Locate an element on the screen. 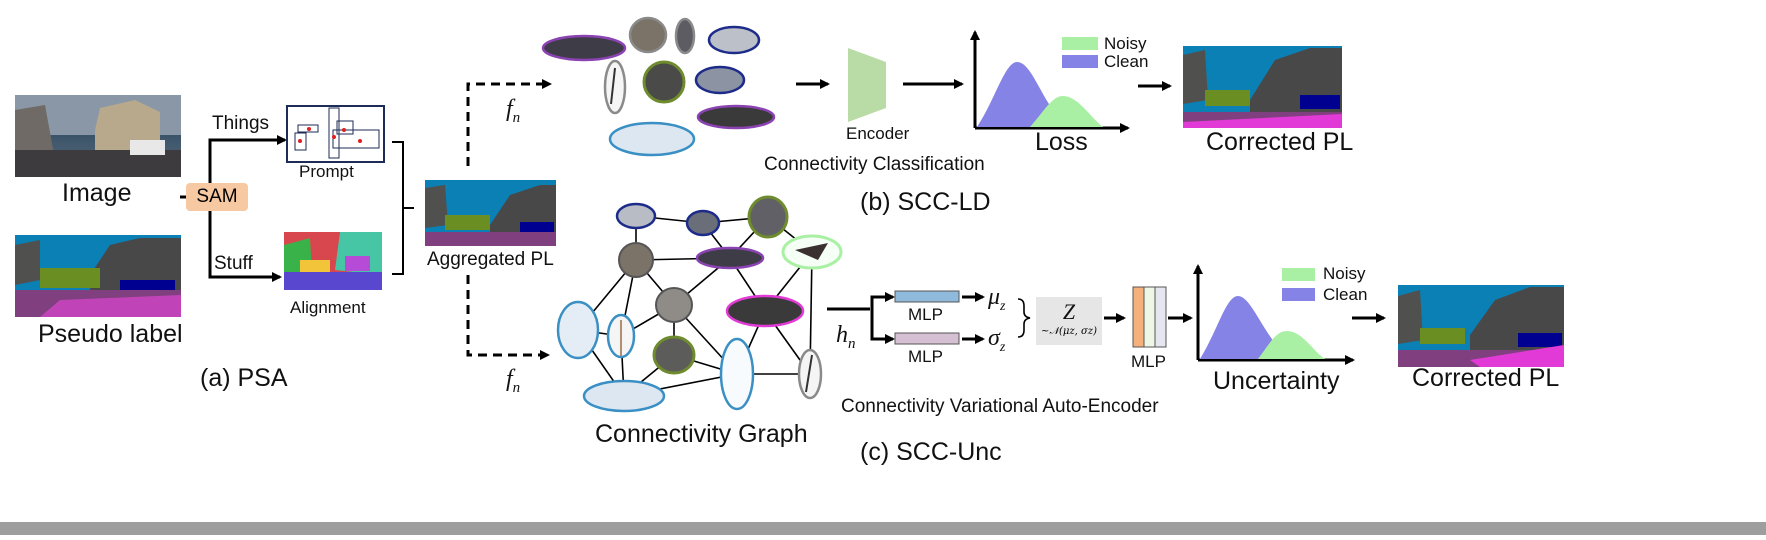 The image size is (1766, 540). corrected-pl-top-image is located at coordinates (1262, 87).